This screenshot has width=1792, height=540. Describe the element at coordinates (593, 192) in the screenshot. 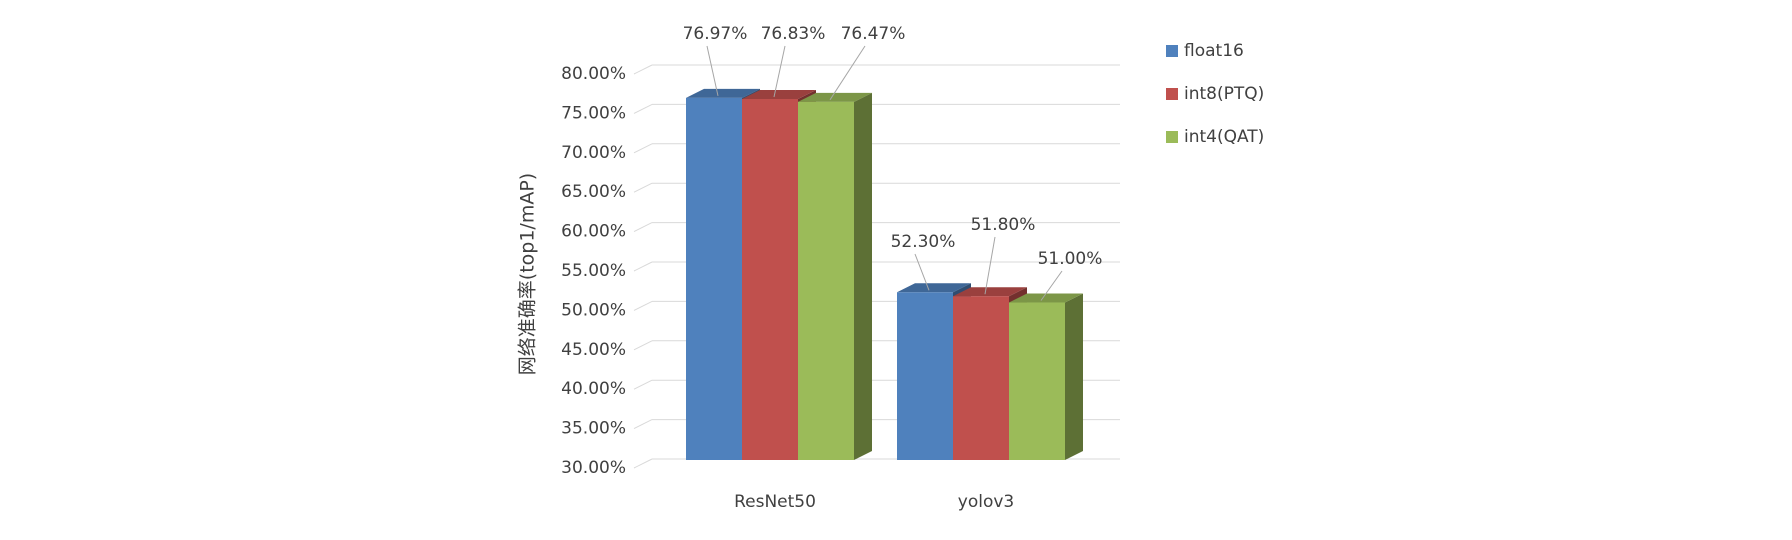

I see `y-tick-label: 65.00%` at that location.